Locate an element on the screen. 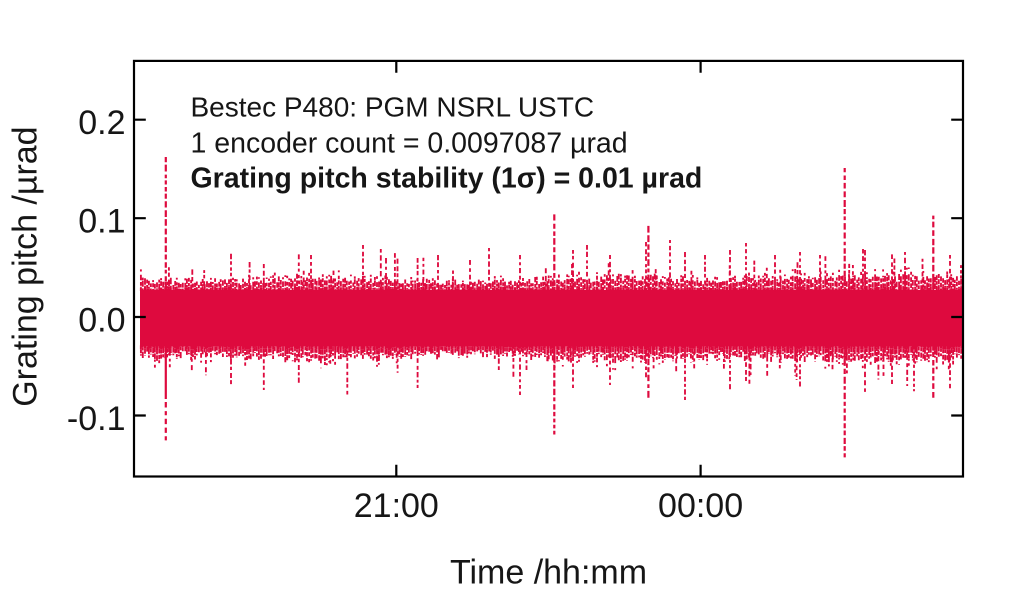 This screenshot has width=1024, height=589. svg-text: Grating pitch /µrad is located at coordinates (26, 266).